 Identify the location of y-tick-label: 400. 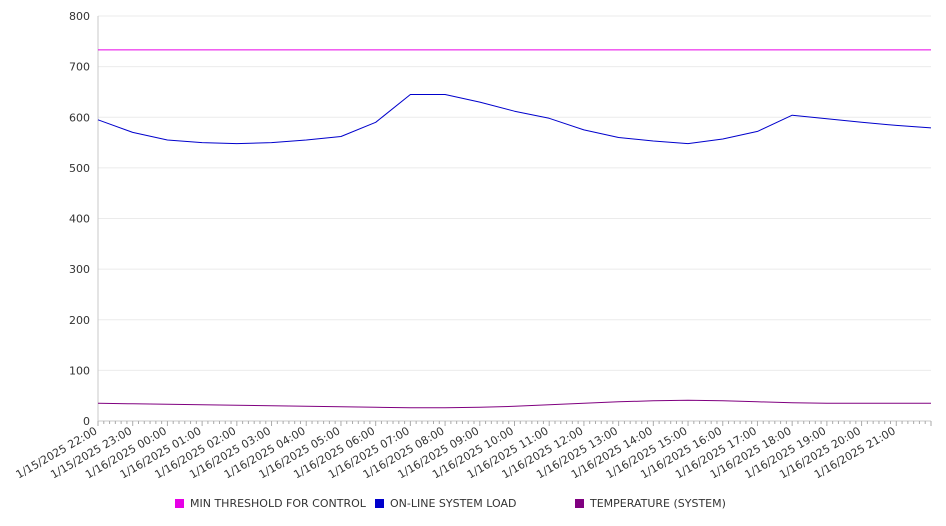
(79, 219).